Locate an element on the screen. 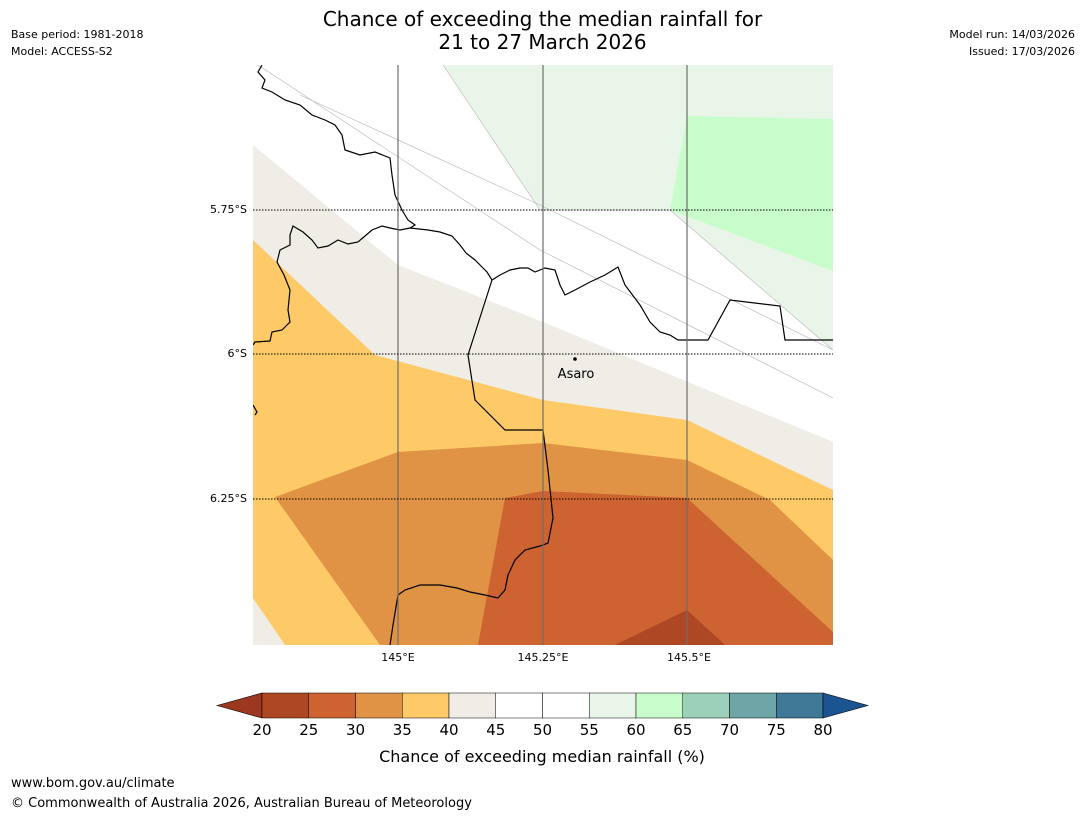  lat-label-6: 6°S is located at coordinates (237, 353).